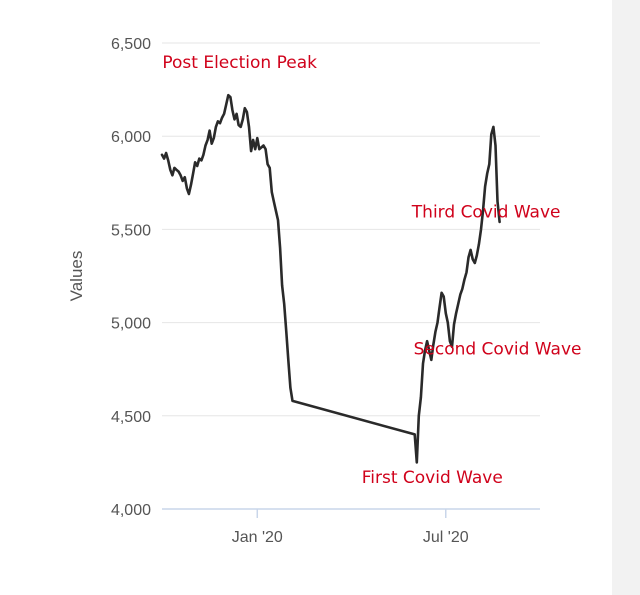 Image resolution: width=640 pixels, height=595 pixels. What do you see at coordinates (131, 137) in the screenshot?
I see `y-tick-label: 6,000` at bounding box center [131, 137].